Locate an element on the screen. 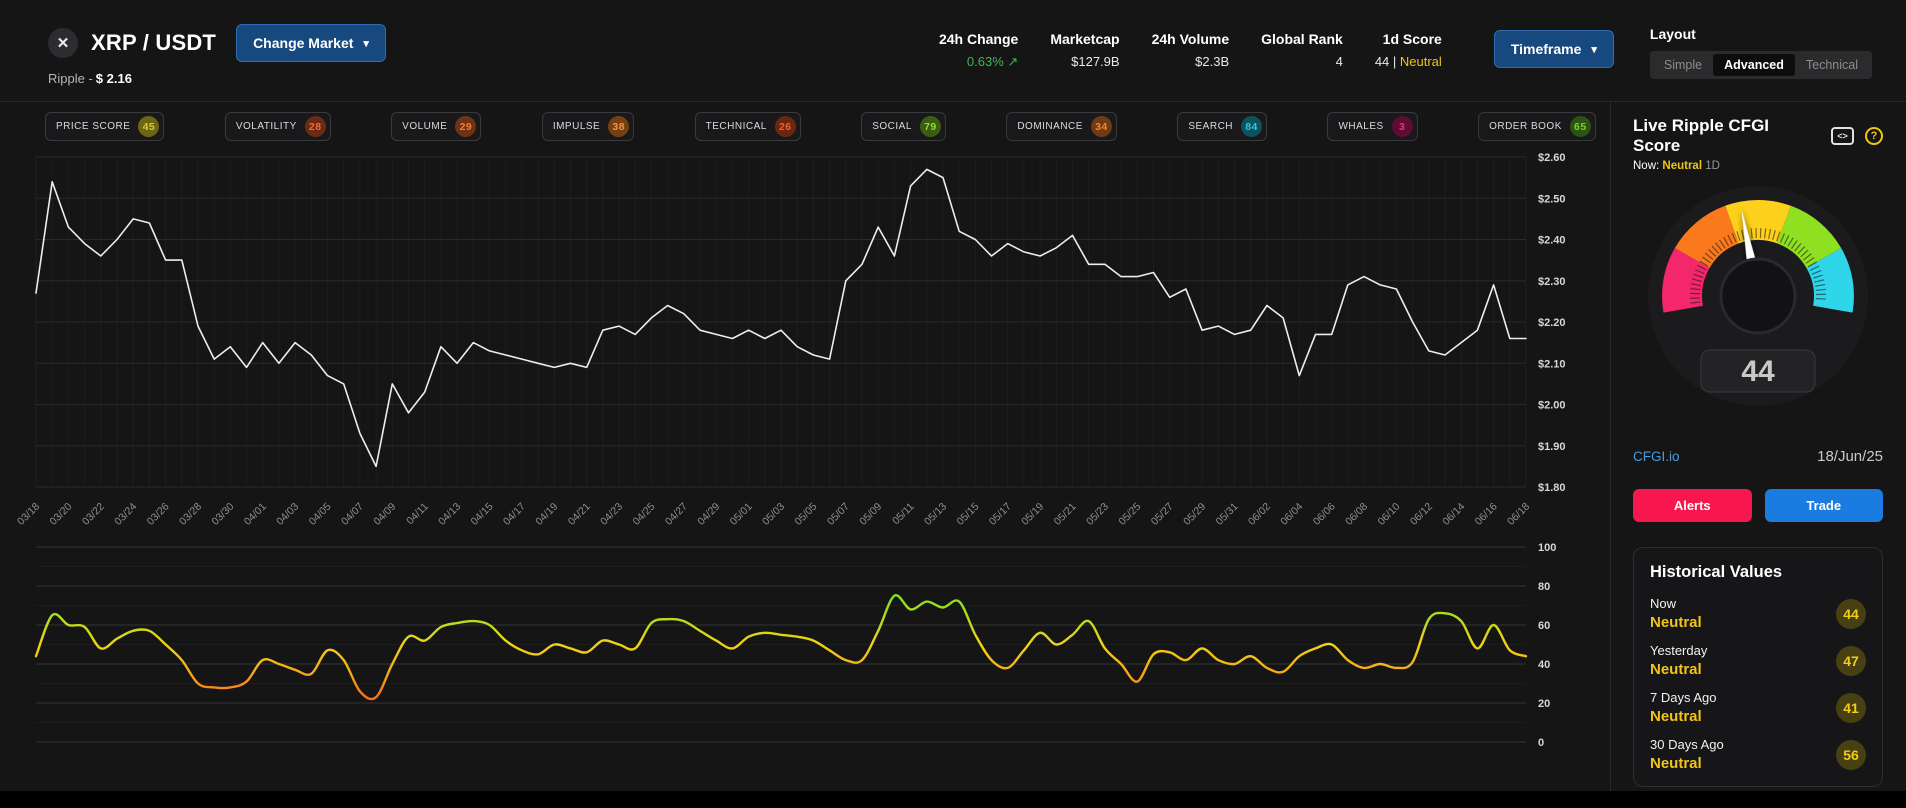  svg-text: 05/17 is located at coordinates (1000, 514).